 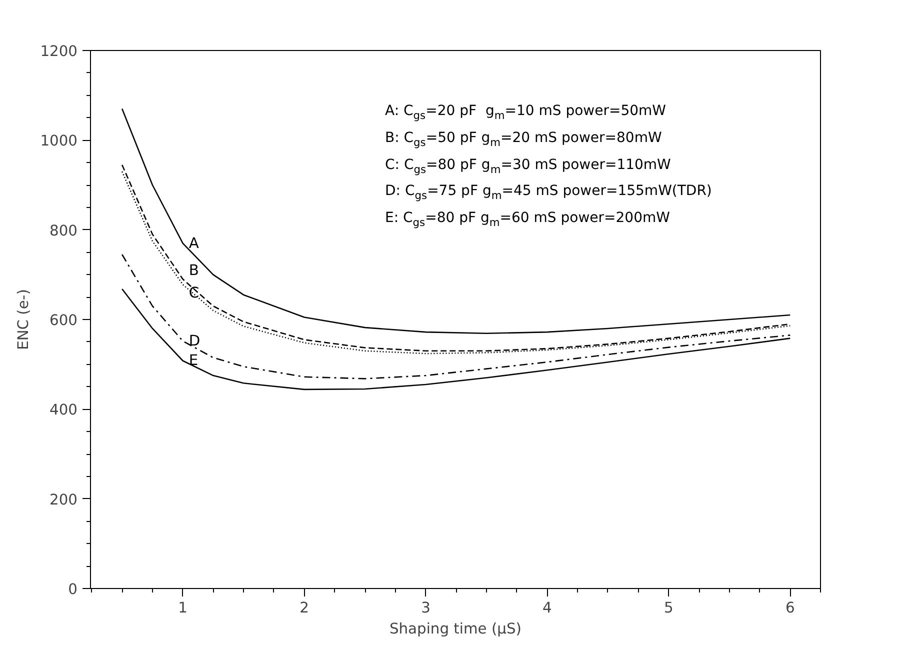 What do you see at coordinates (547, 608) in the screenshot?
I see `x-tick-label: 4` at bounding box center [547, 608].